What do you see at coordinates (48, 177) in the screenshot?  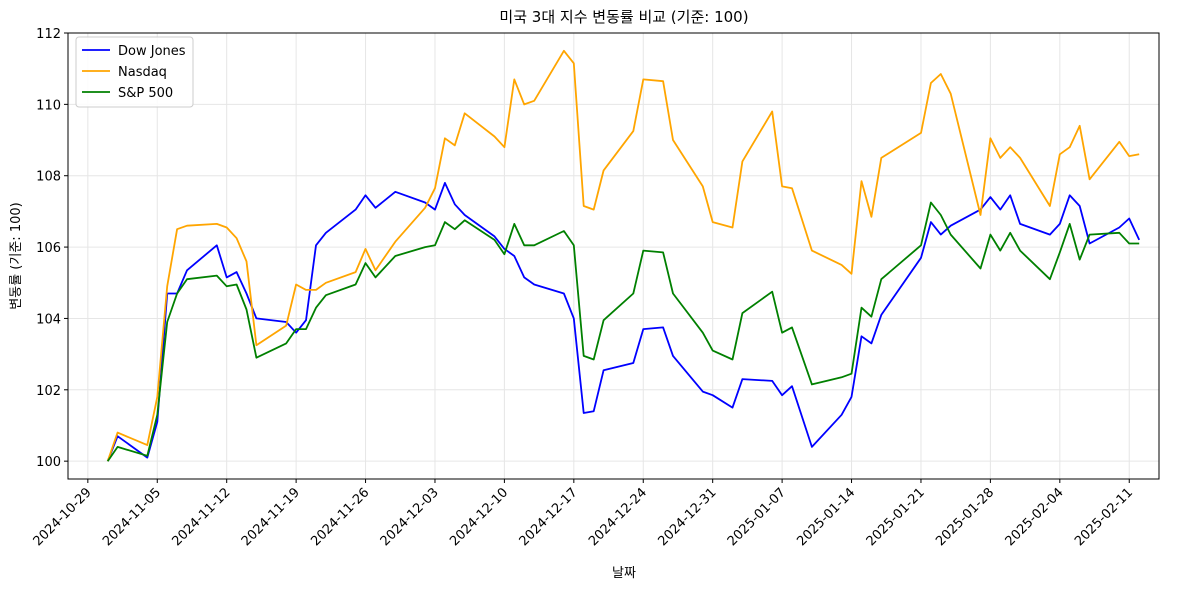 I see `y-tick-label: 108` at bounding box center [48, 177].